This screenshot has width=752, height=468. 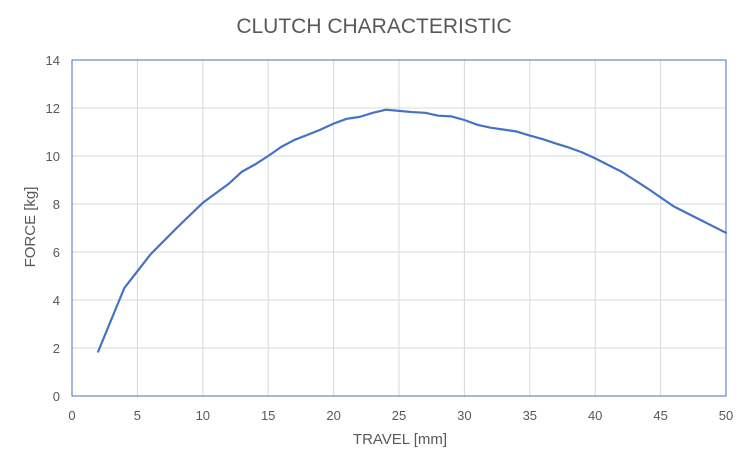 I want to click on x-axis-ticks: 0 5 10 15 20 25 30 35 40 45 50, so click(x=400, y=415).